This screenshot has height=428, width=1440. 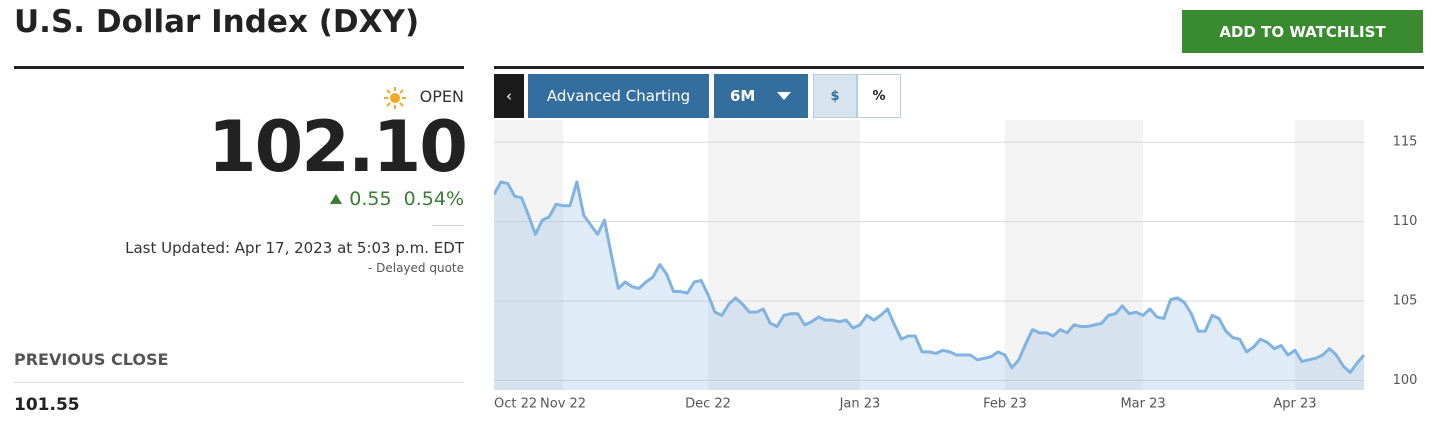 I want to click on advanced-charting-button: Advanced Charting, so click(x=618, y=96).